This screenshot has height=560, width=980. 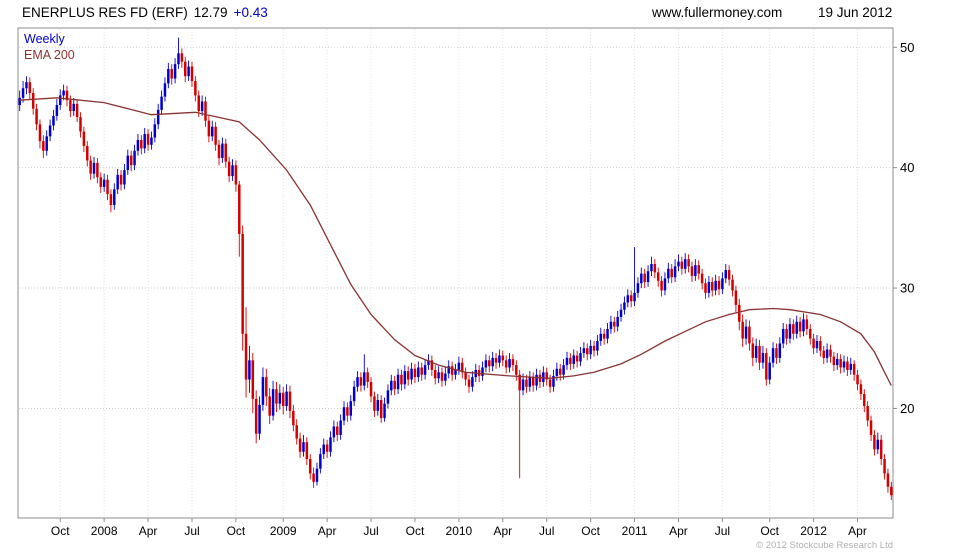 I want to click on svg-text: 30, so click(x=907, y=288).